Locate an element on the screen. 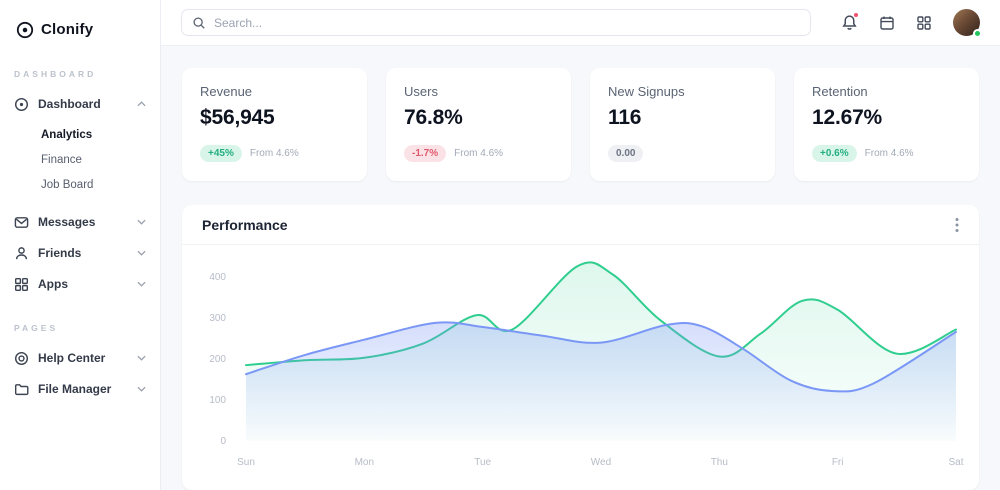 This screenshot has height=490, width=1000. apps-launcher-button is located at coordinates (924, 23).